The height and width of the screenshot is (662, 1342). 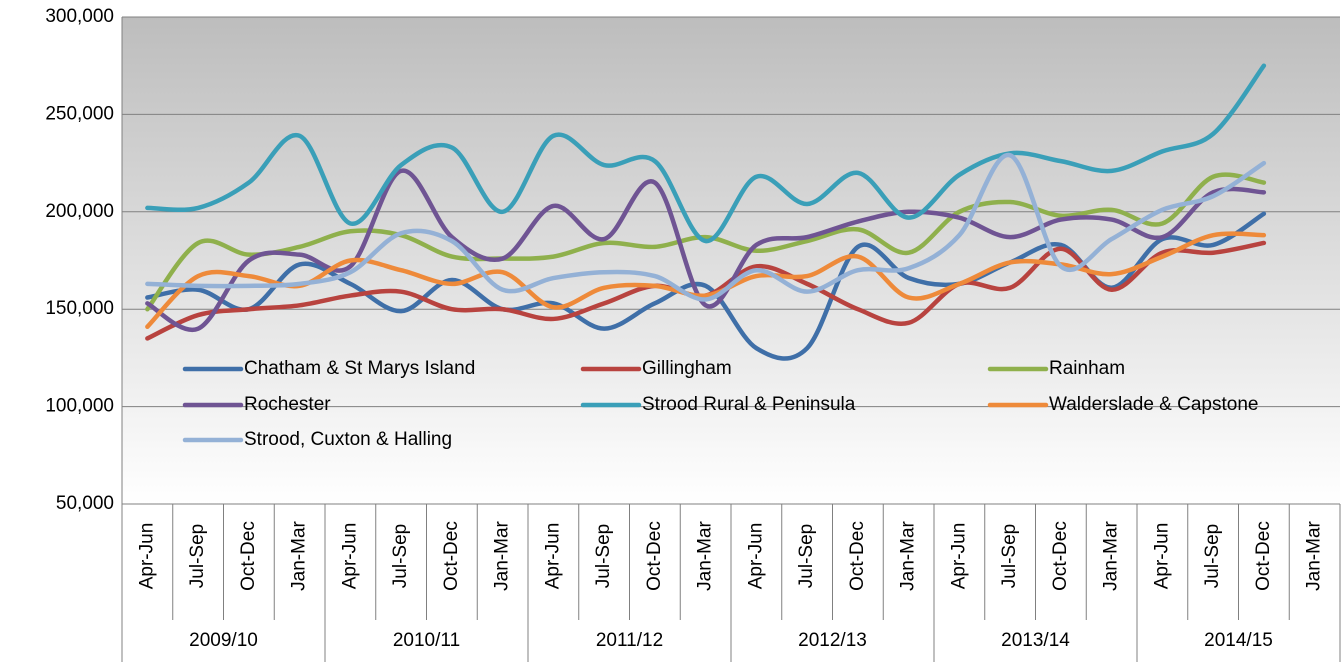 I want to click on legend-label: Chatham & St Marys Island, so click(x=359, y=368).